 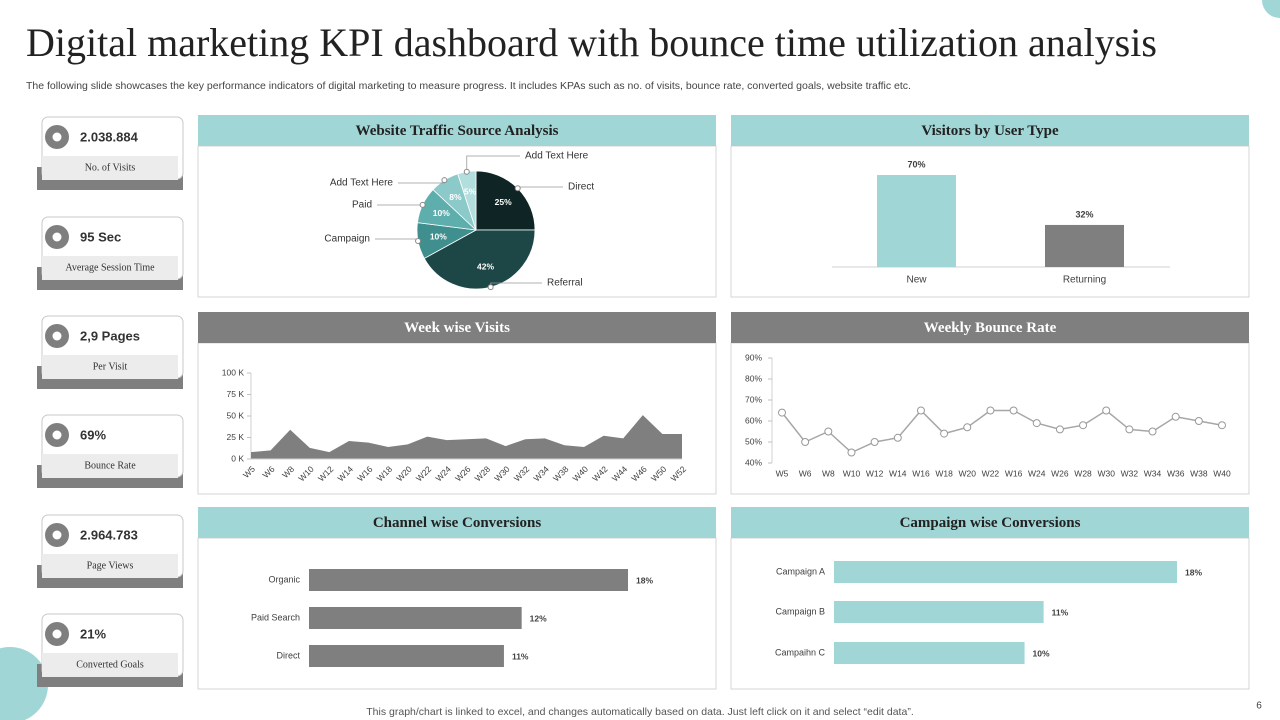 I want to click on pie-value-label: 10%, so click(x=438, y=236).